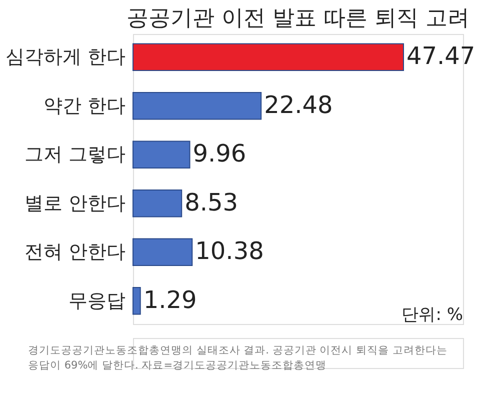 This screenshot has width=496, height=419. Describe the element at coordinates (97, 301) in the screenshot. I see `y-tick-label: 무응답` at that location.